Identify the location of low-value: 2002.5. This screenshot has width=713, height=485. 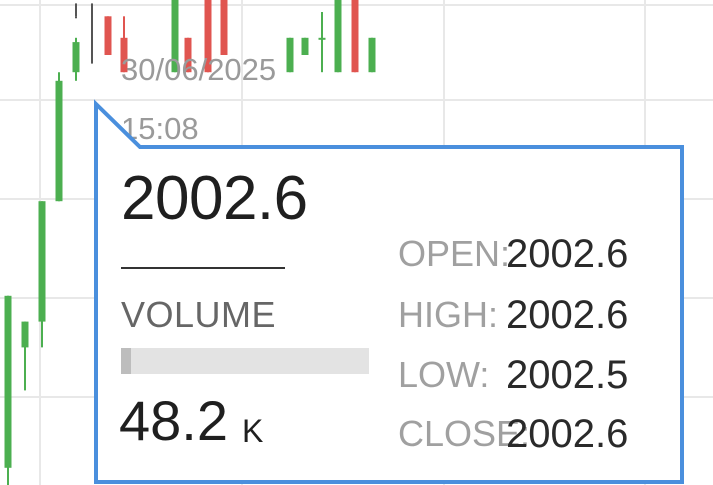
(567, 375).